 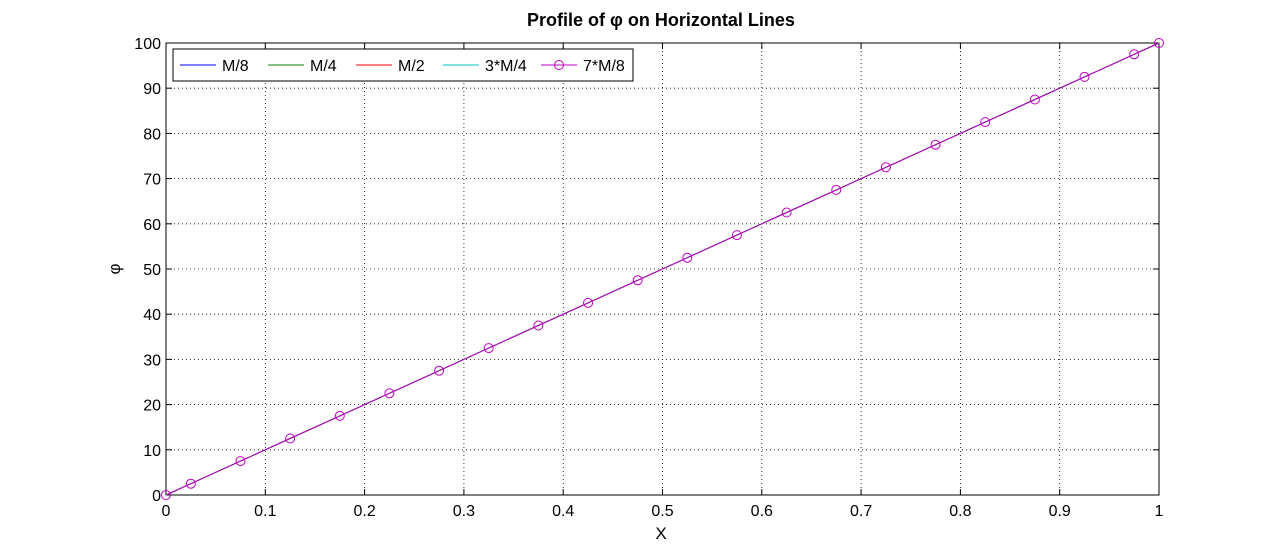 I want to click on y-tick-label: 0, so click(x=156, y=496).